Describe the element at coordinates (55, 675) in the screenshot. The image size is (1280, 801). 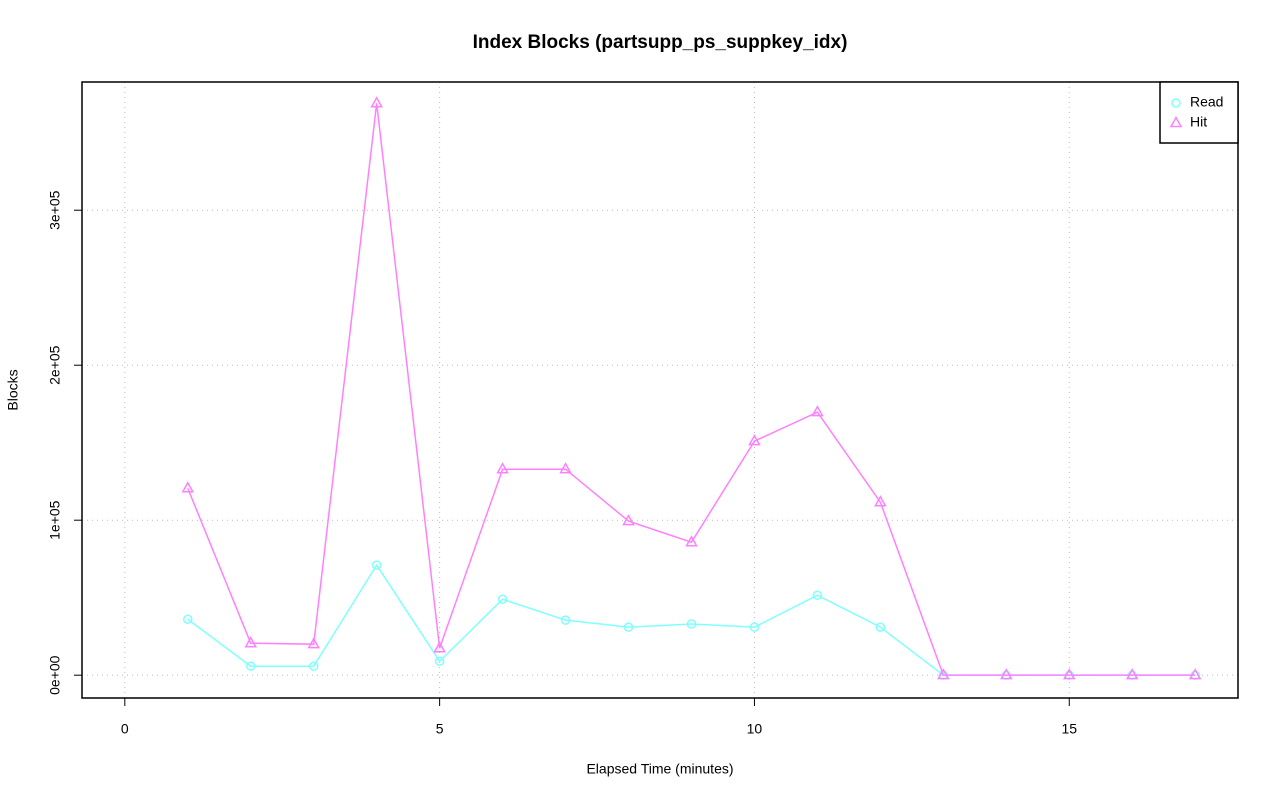
I see `y-tick-label: 0e+00` at that location.